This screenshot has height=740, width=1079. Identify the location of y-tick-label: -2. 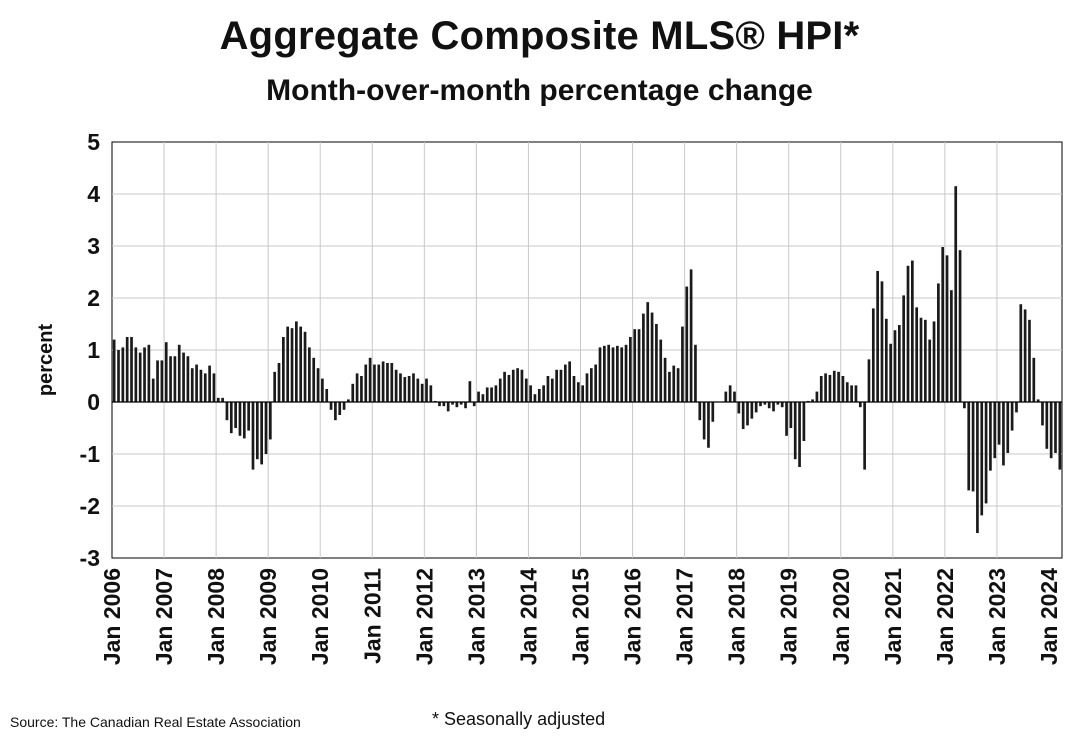
(90, 506).